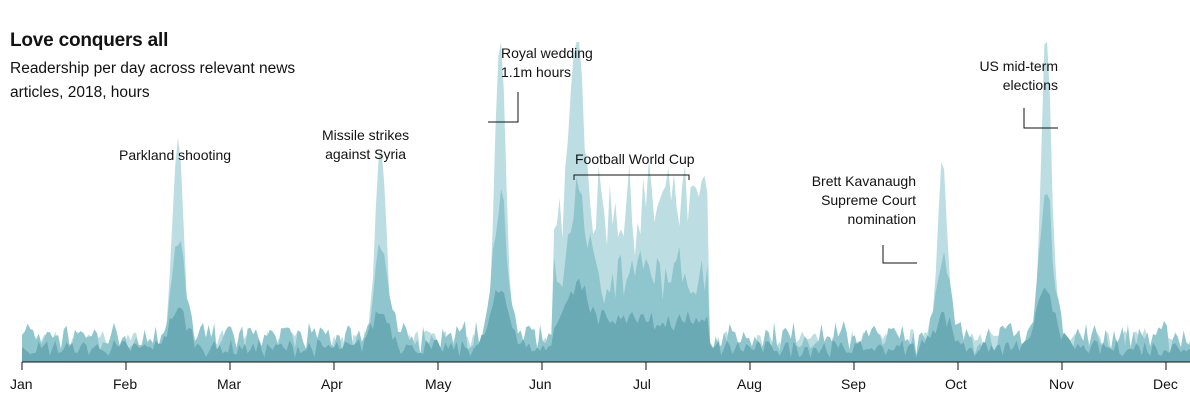 The image size is (1190, 412). I want to click on annotation-line: Football World Cup, so click(635, 159).